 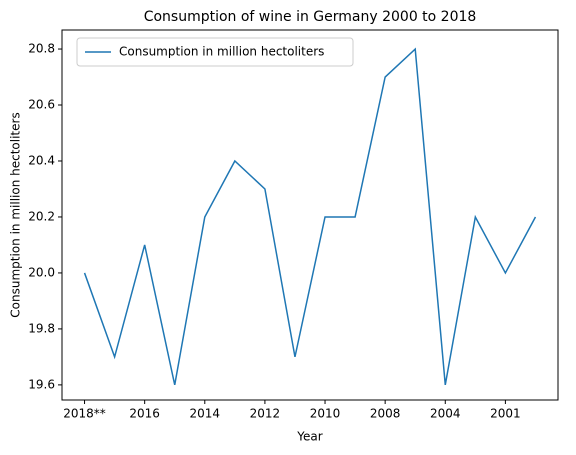 I want to click on y-tick-label: 19.8, so click(x=41, y=328).